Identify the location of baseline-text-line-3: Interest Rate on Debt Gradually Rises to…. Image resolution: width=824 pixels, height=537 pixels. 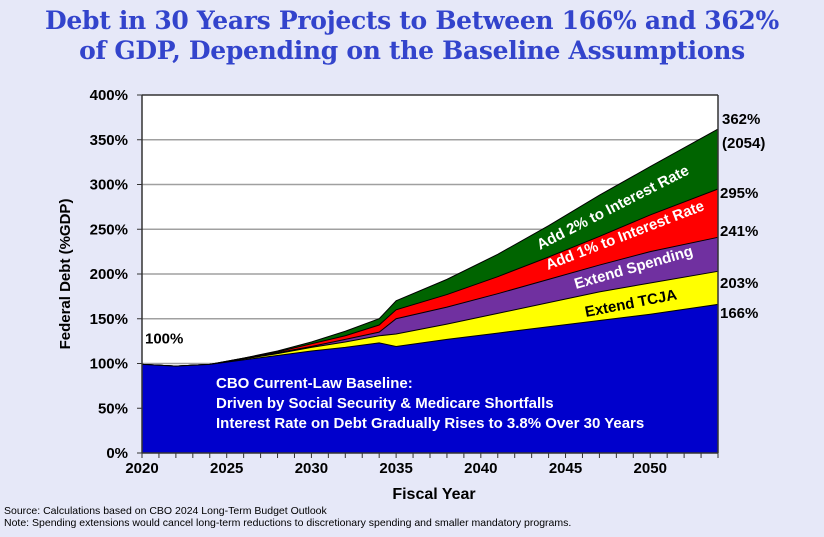
(430, 423).